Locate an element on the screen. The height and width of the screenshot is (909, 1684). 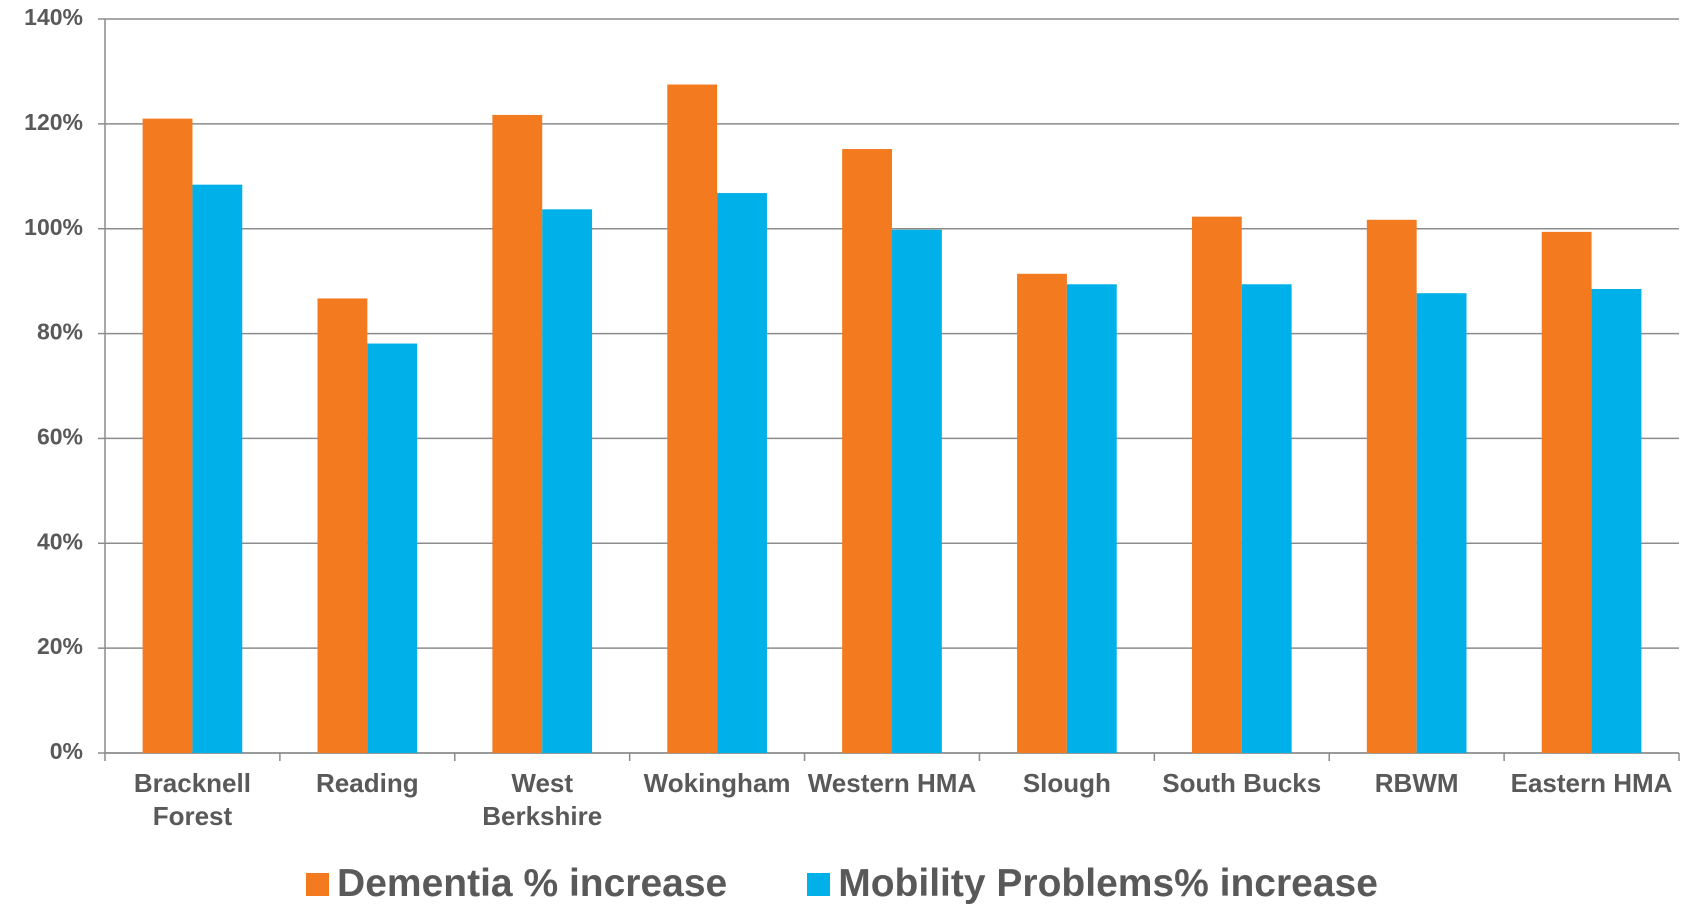
y-tick-label: 0% is located at coordinates (66, 751).